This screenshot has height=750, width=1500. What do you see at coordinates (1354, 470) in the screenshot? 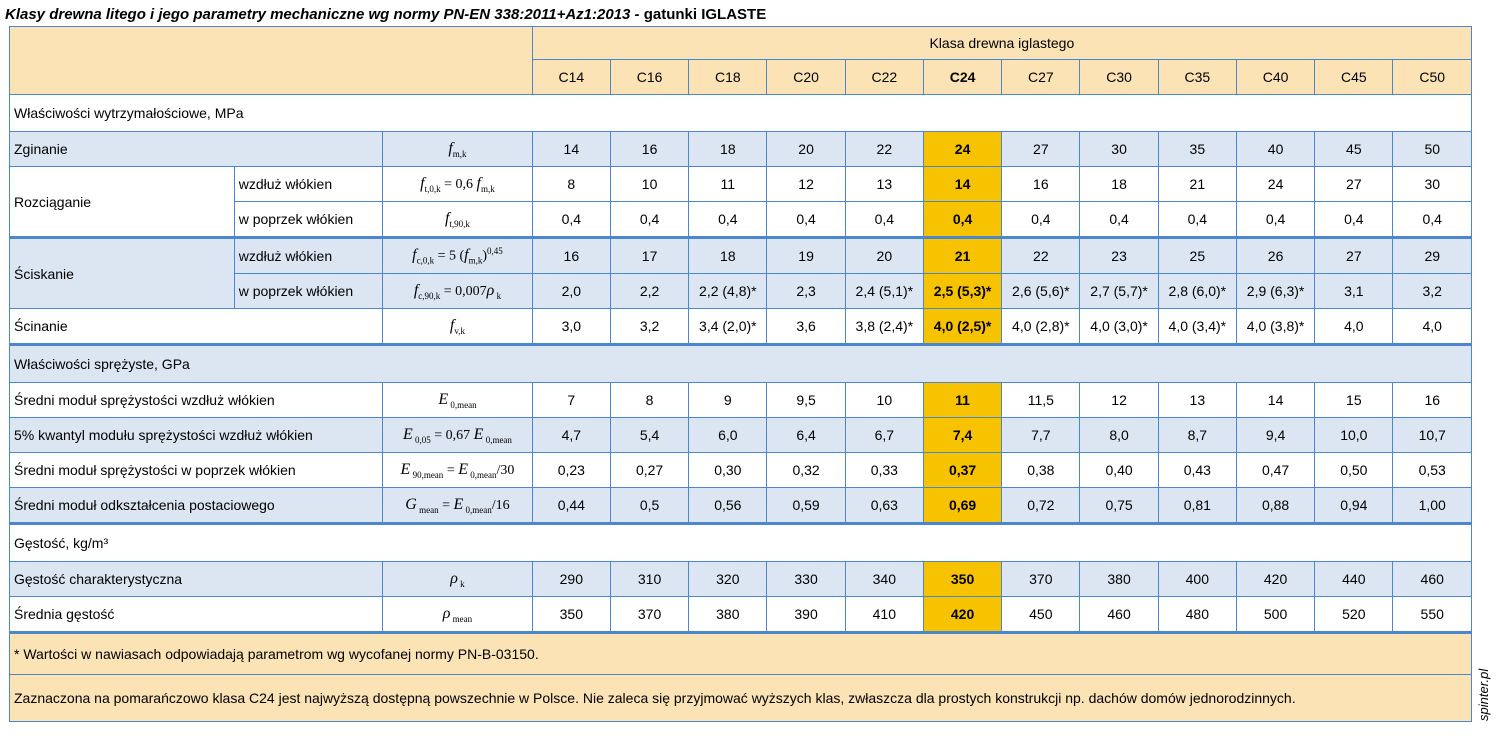
I see `value-cell-e-90-c45: 0,50` at bounding box center [1354, 470].